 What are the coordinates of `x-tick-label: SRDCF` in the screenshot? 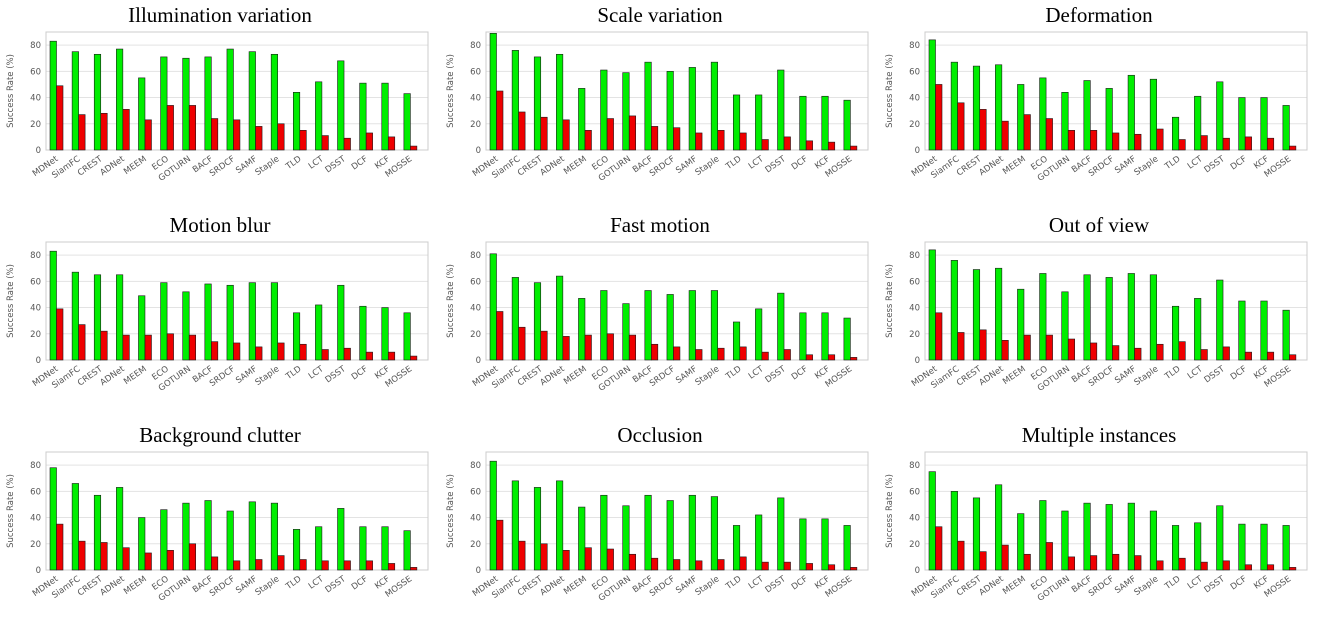 It's located at (222, 376).